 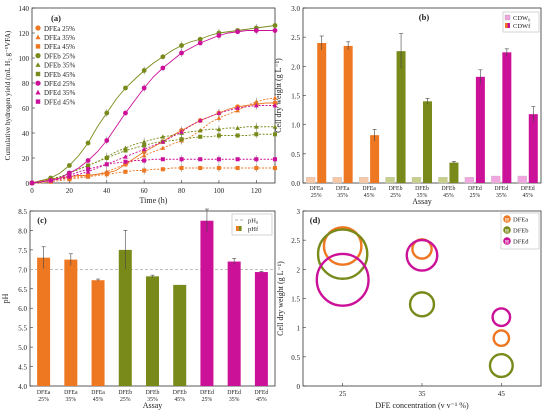 I want to click on panel-a-xlabel: Time (h), so click(x=154, y=200).